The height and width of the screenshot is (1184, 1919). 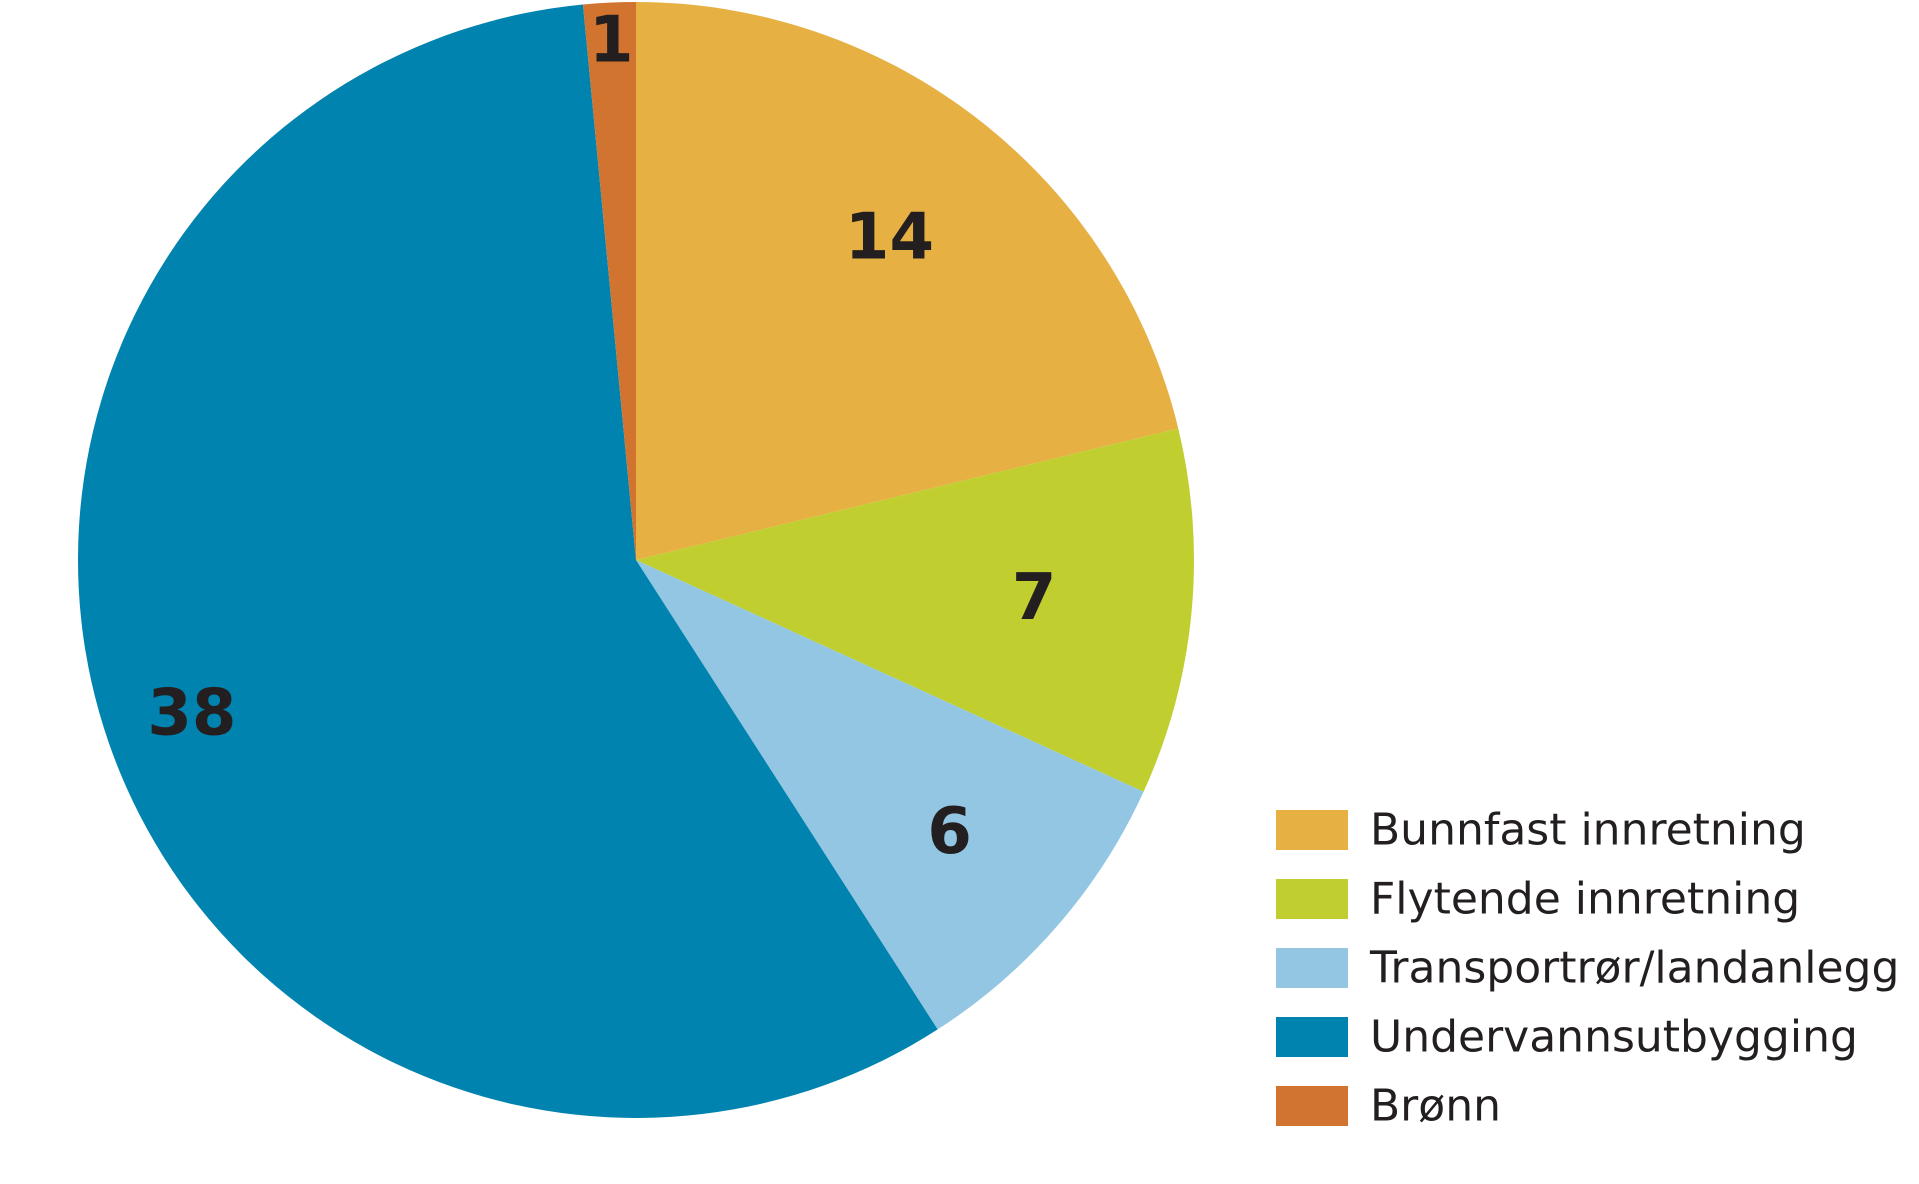 I want to click on legend-item-3: Undervannsutbygging, so click(x=1567, y=1037).